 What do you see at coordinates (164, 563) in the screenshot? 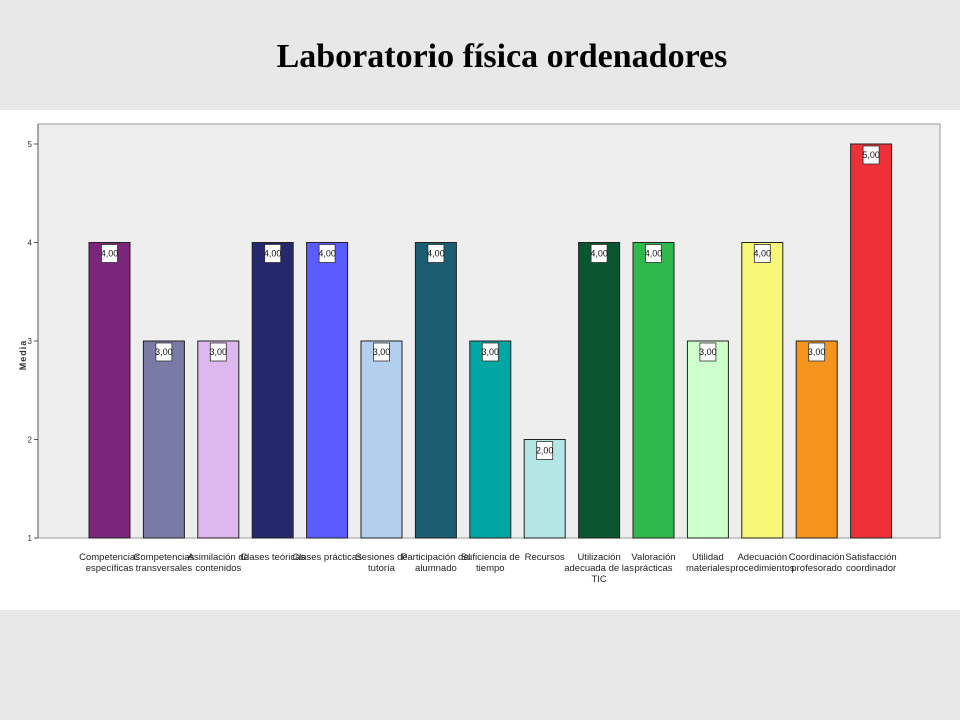
I see `category-label: Competencias transversales` at bounding box center [164, 563].